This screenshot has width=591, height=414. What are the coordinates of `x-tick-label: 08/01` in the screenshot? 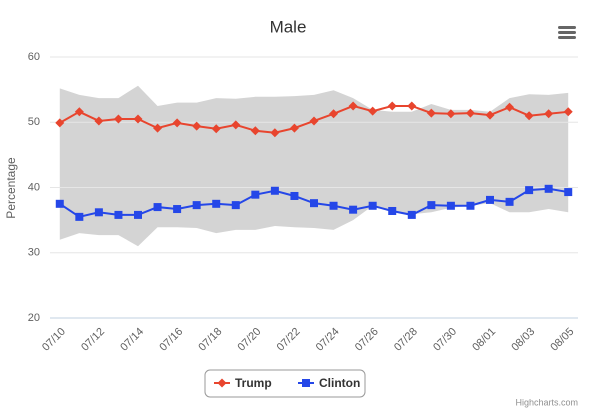 It's located at (484, 340).